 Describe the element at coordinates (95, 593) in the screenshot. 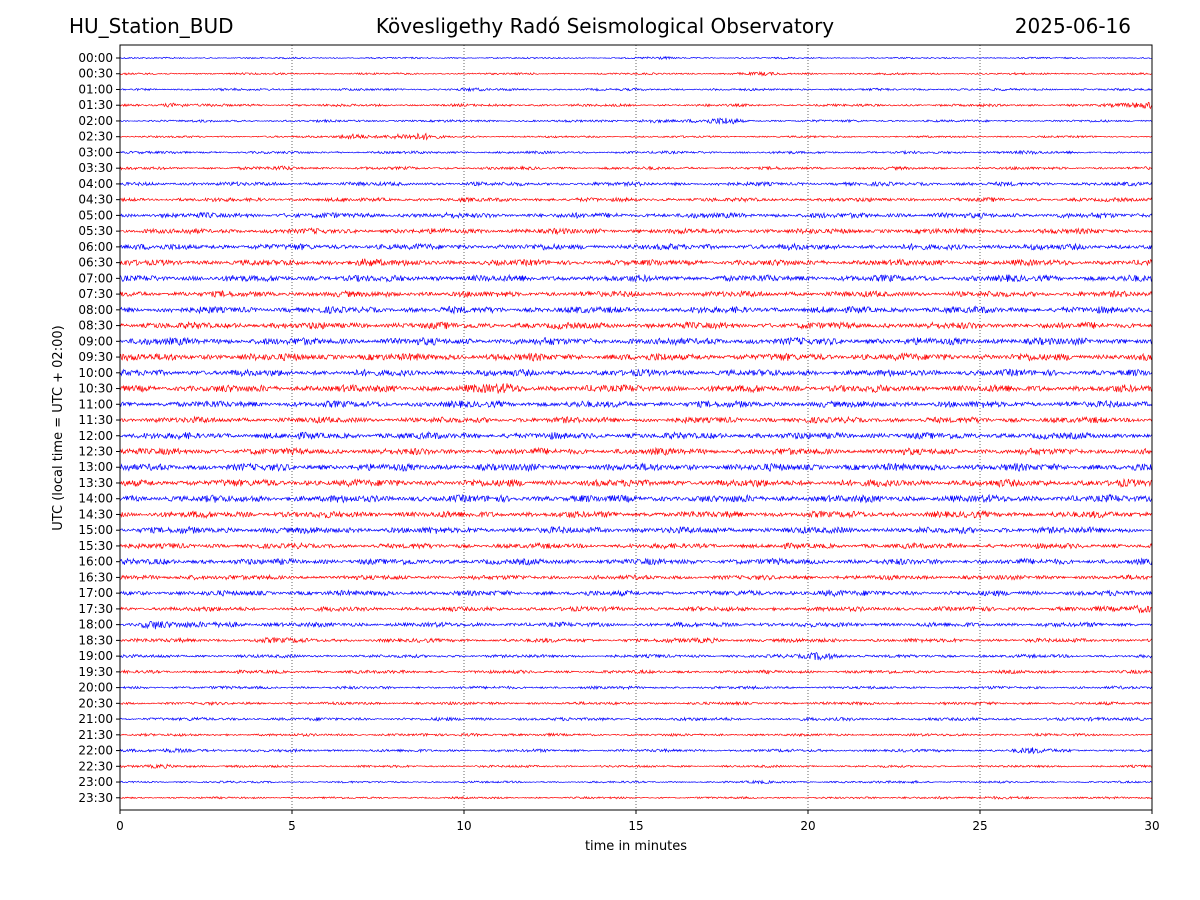

I see `y-tick-label: 17:00` at that location.